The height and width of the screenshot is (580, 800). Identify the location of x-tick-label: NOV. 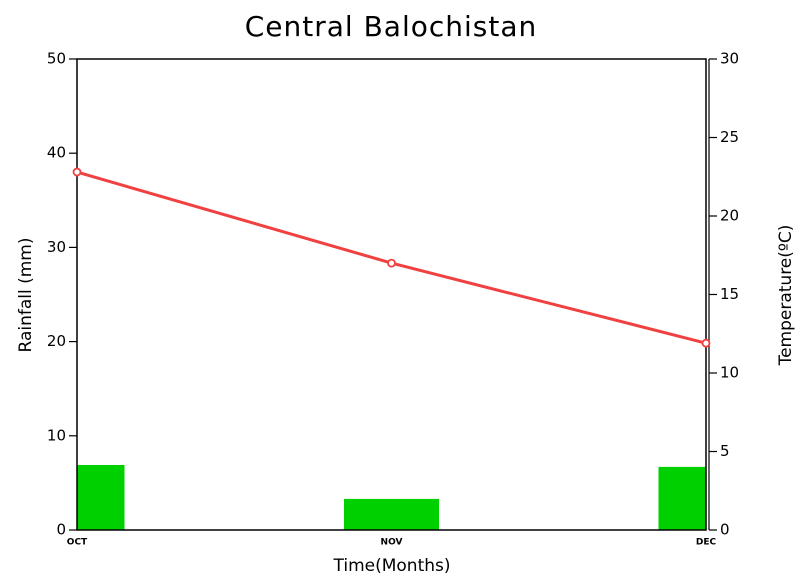
(392, 543).